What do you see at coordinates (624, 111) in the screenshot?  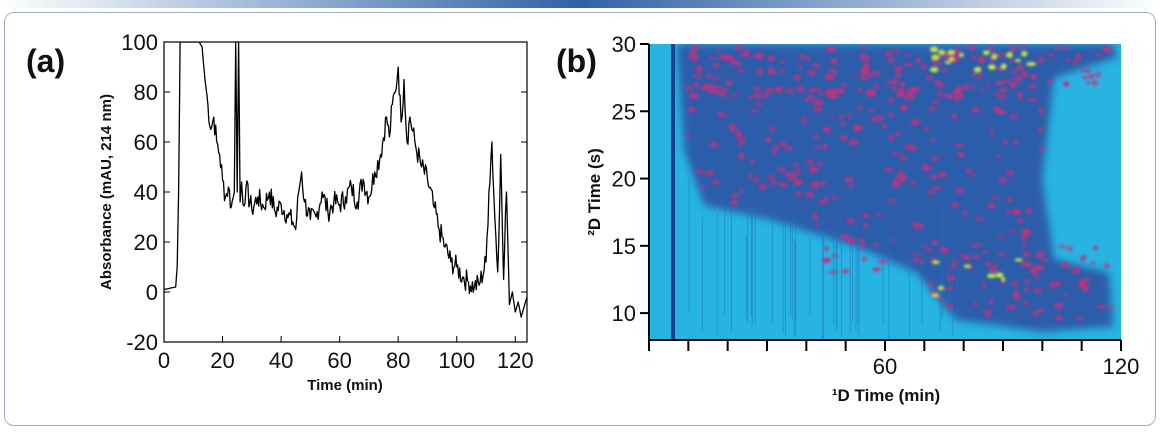 I see `panel-b-y-tick-label: 25` at bounding box center [624, 111].